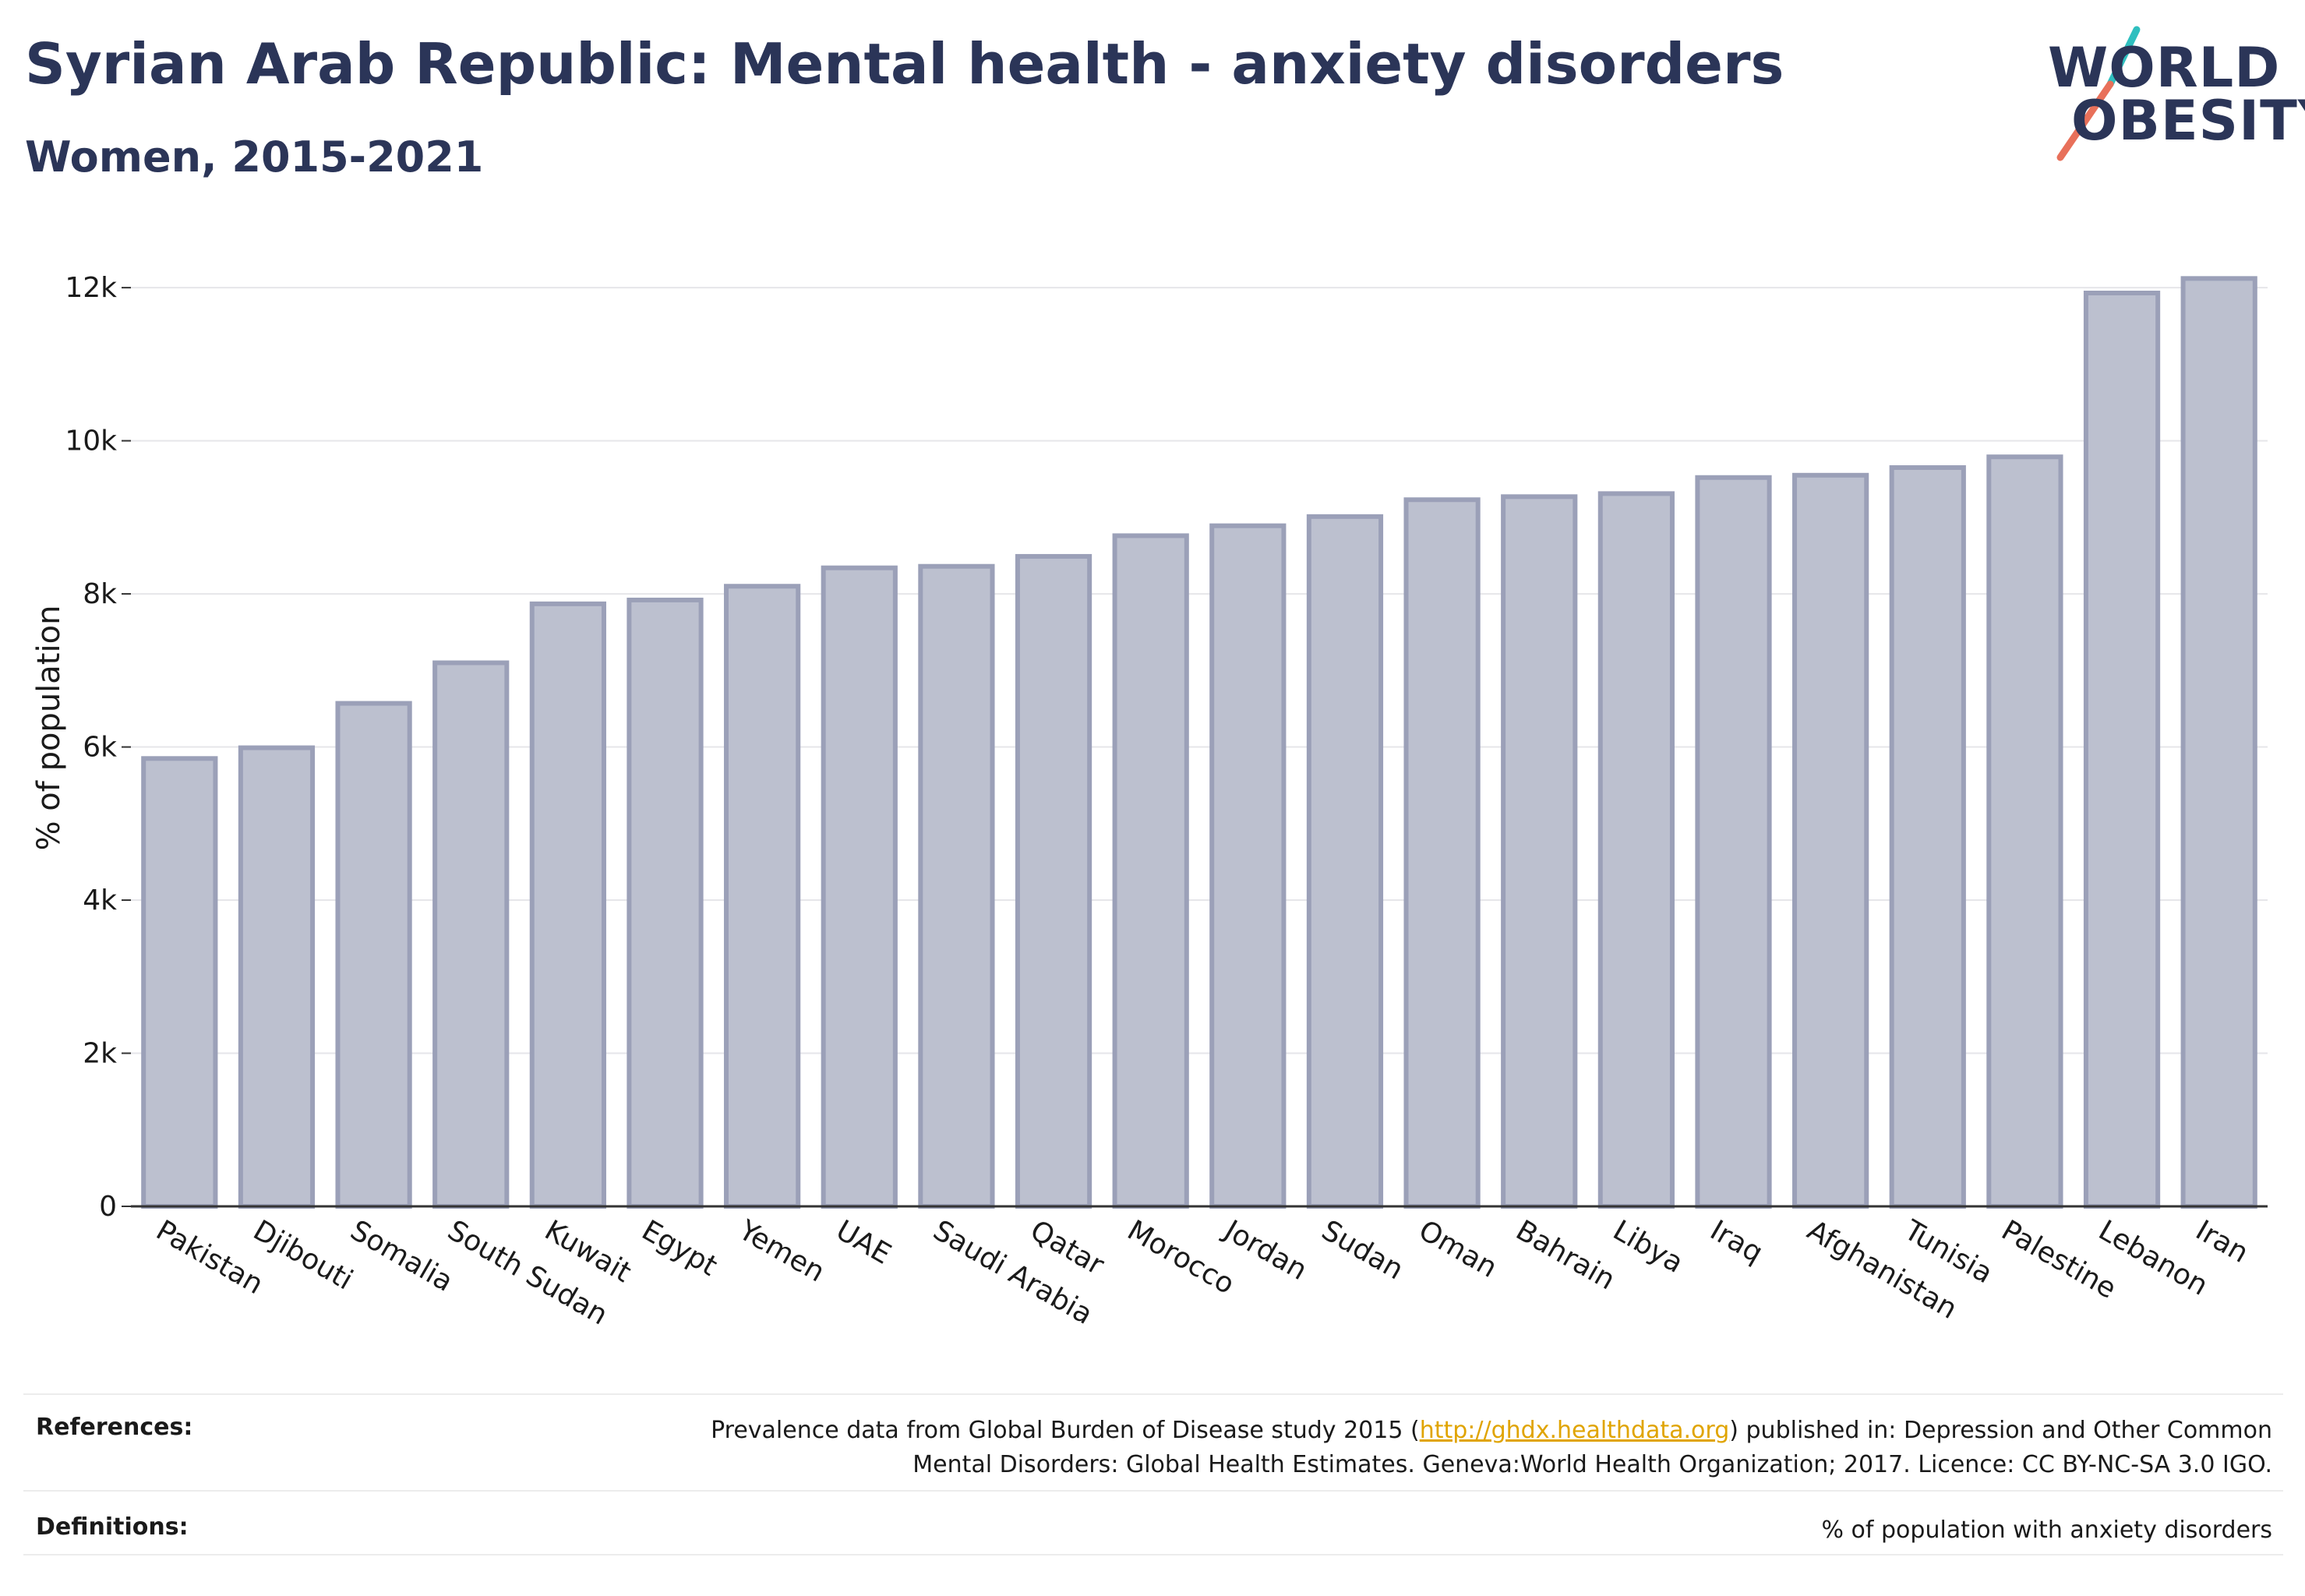 The image size is (2305, 1596). Describe the element at coordinates (1733, 842) in the screenshot. I see `bar-iraq` at that location.